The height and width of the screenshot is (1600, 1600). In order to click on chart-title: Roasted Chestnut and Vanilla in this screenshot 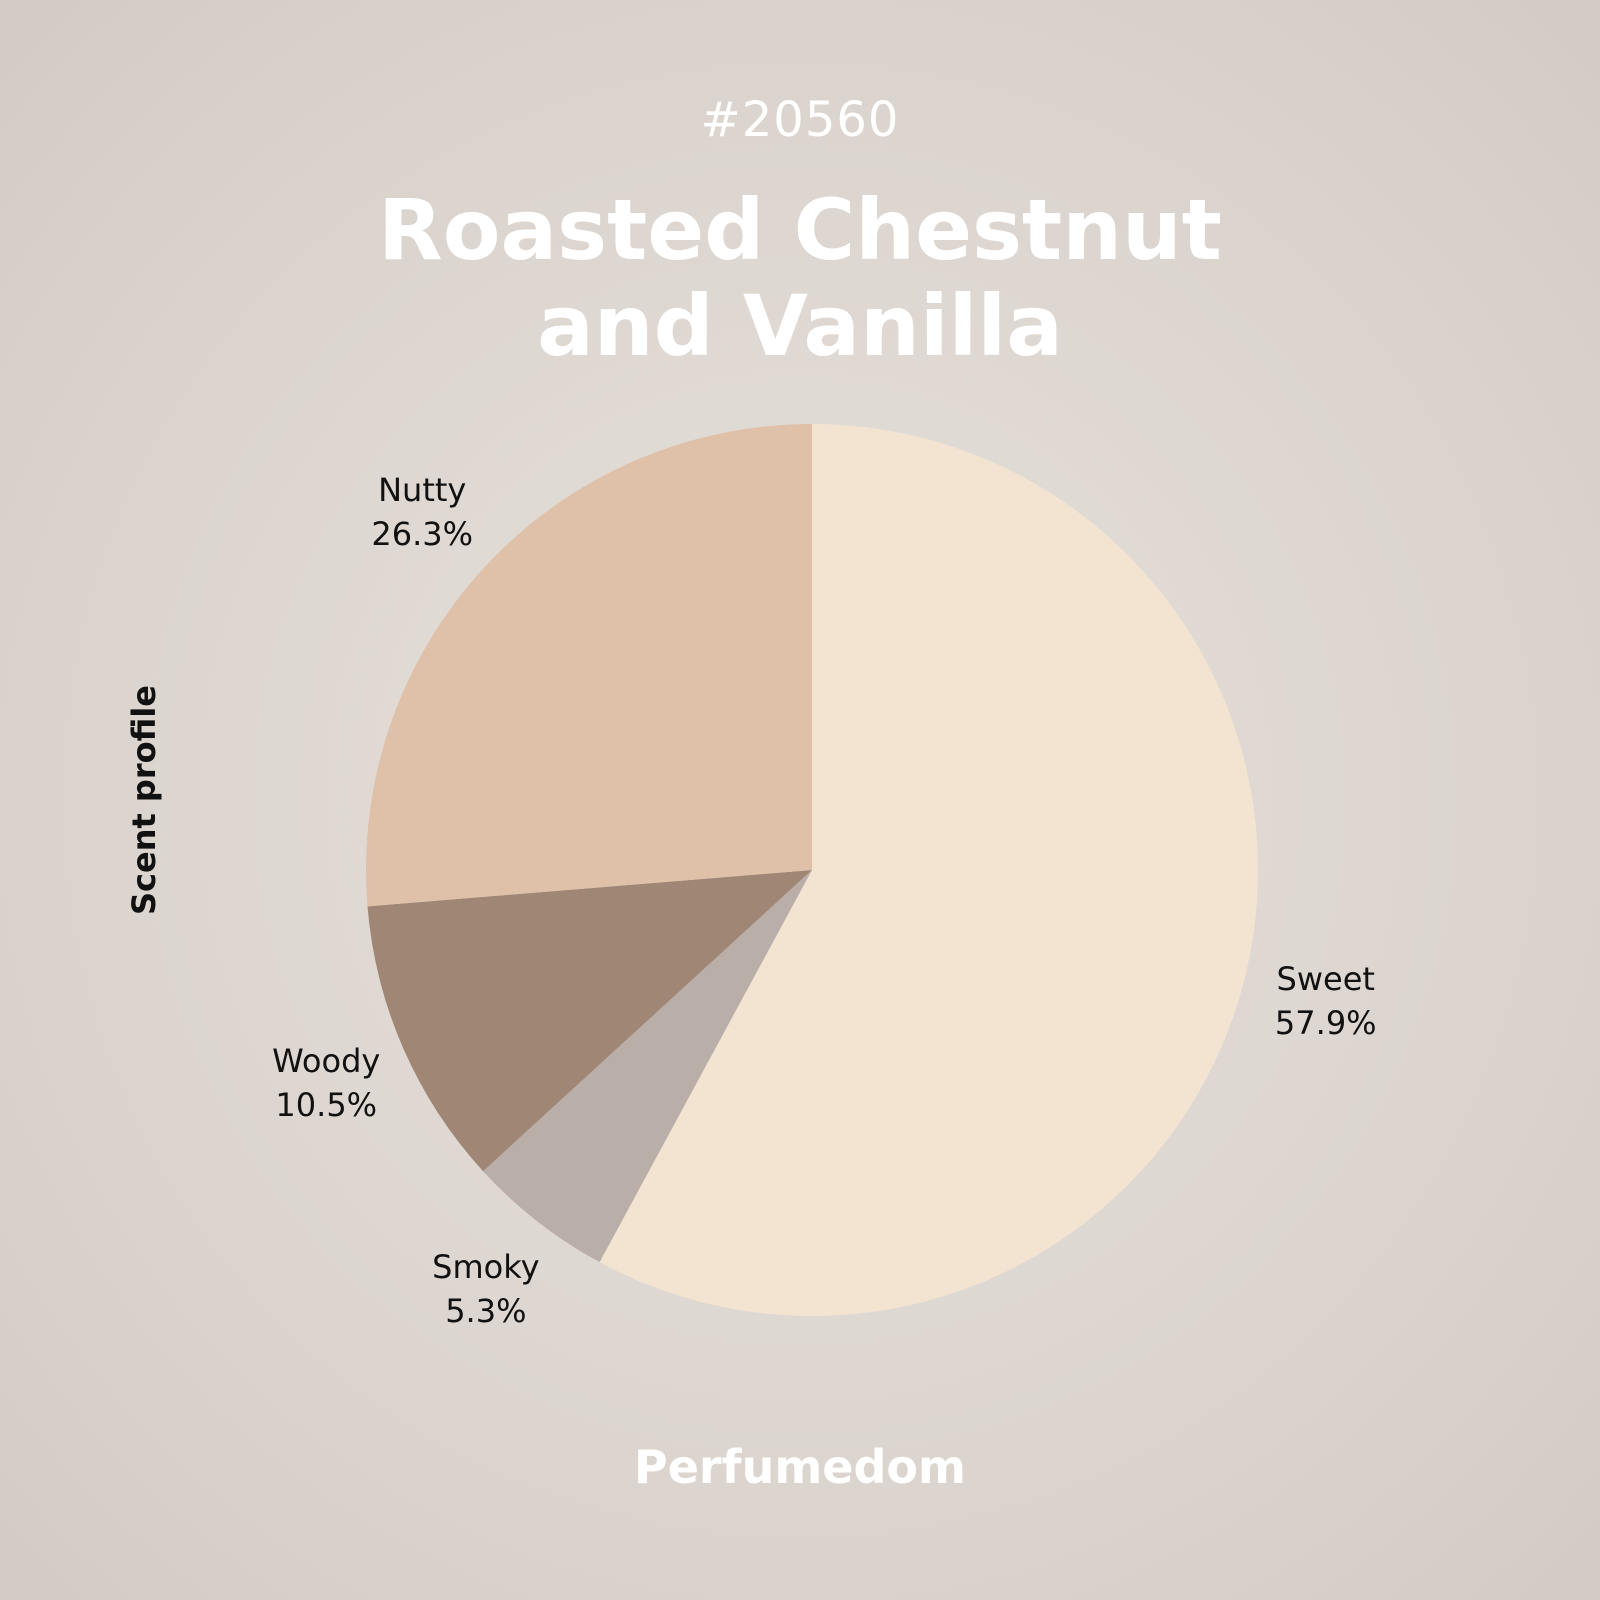, I will do `click(800, 278)`.